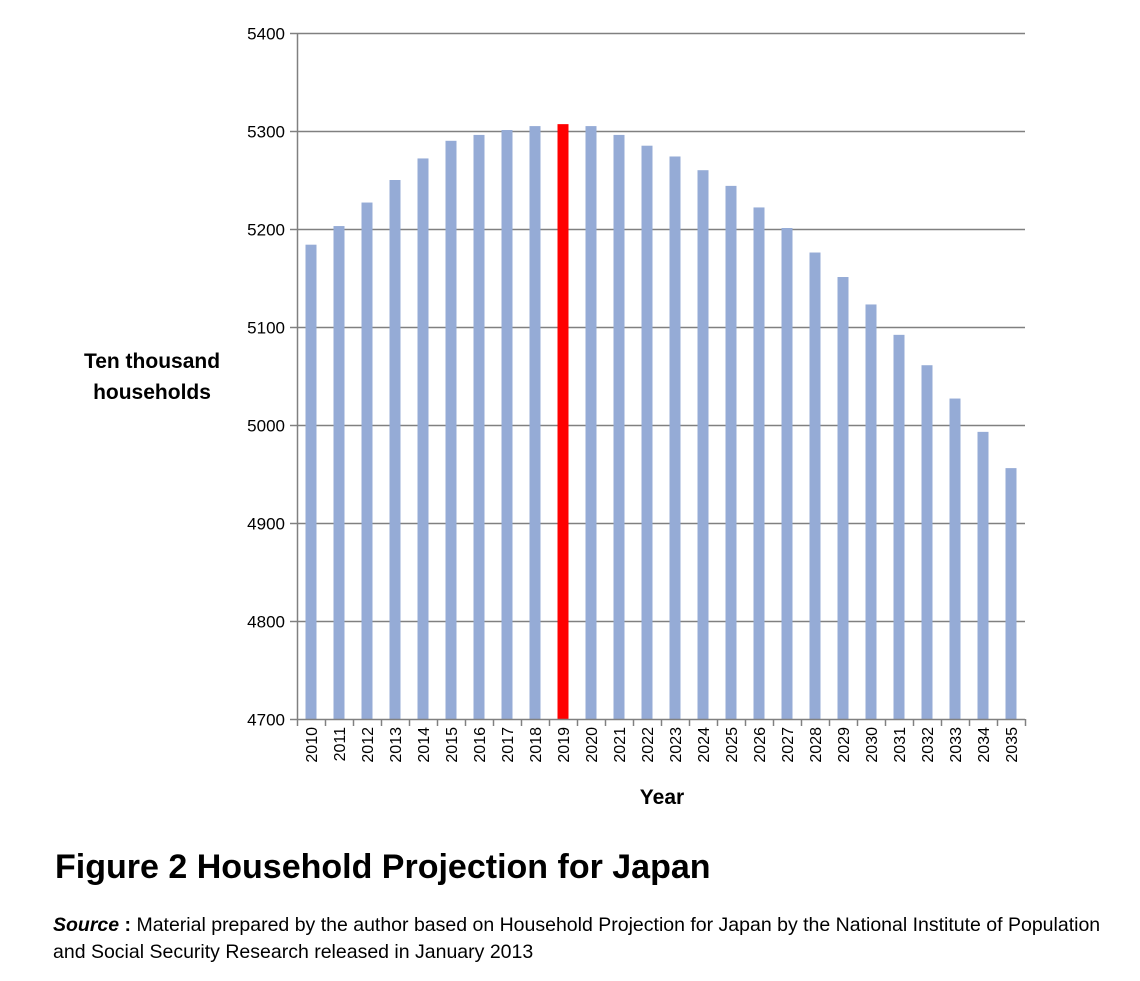 This screenshot has width=1140, height=981. I want to click on x-tick-label: 2033, so click(956, 745).